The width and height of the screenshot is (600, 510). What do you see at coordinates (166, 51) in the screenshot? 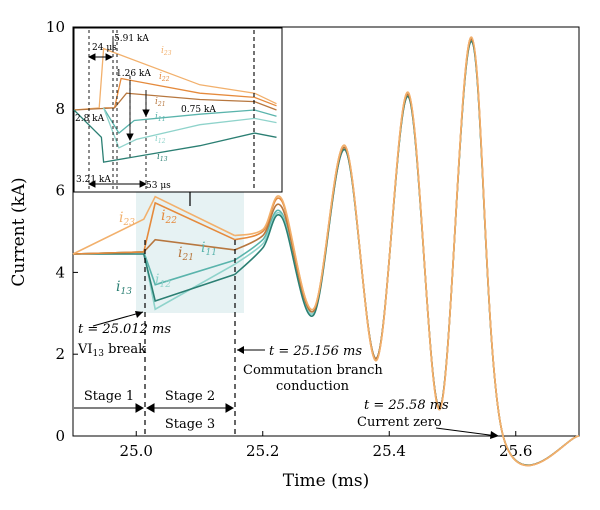
I see `inset-label-i23: i23` at bounding box center [166, 51].